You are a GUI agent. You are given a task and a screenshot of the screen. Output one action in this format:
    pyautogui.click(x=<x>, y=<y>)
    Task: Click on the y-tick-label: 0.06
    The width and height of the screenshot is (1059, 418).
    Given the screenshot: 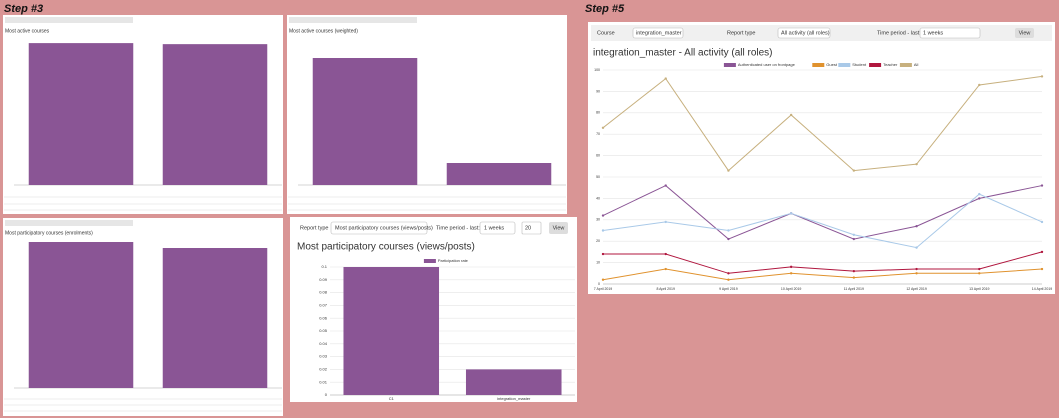 What is the action you would take?
    pyautogui.click(x=323, y=317)
    